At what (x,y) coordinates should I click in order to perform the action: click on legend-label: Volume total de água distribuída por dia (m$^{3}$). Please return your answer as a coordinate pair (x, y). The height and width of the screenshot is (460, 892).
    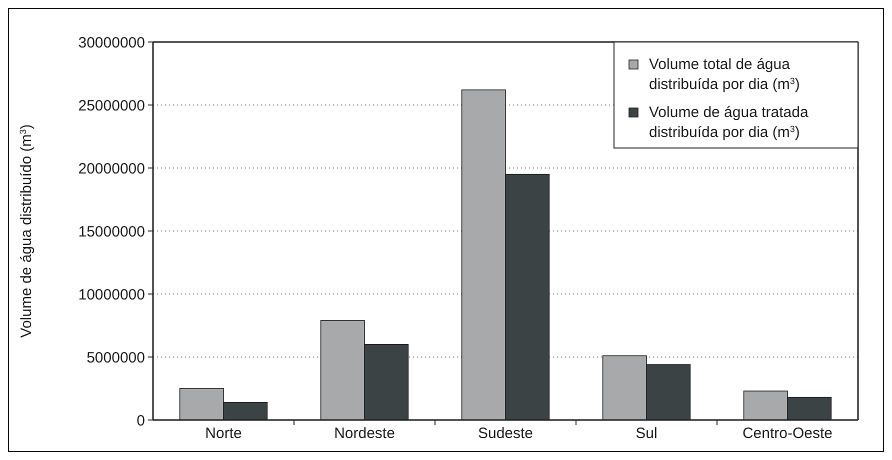
    Looking at the image, I should click on (724, 74).